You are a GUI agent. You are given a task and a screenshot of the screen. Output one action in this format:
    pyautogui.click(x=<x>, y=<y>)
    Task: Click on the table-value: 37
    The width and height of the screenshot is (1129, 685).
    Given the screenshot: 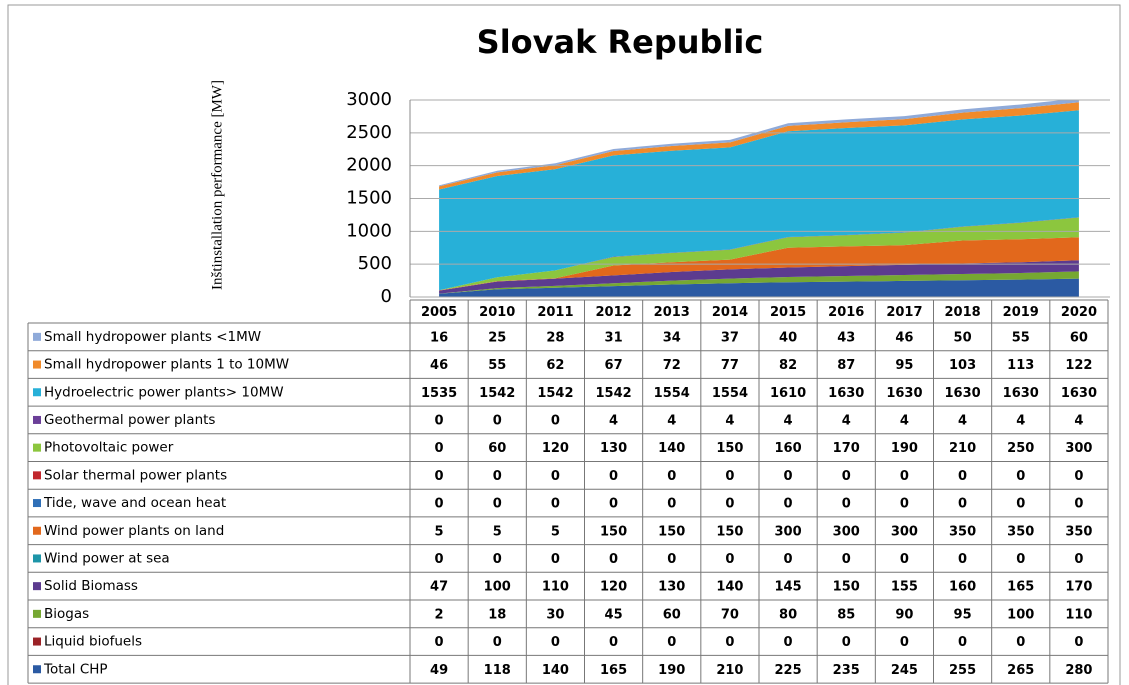 What is the action you would take?
    pyautogui.click(x=730, y=337)
    